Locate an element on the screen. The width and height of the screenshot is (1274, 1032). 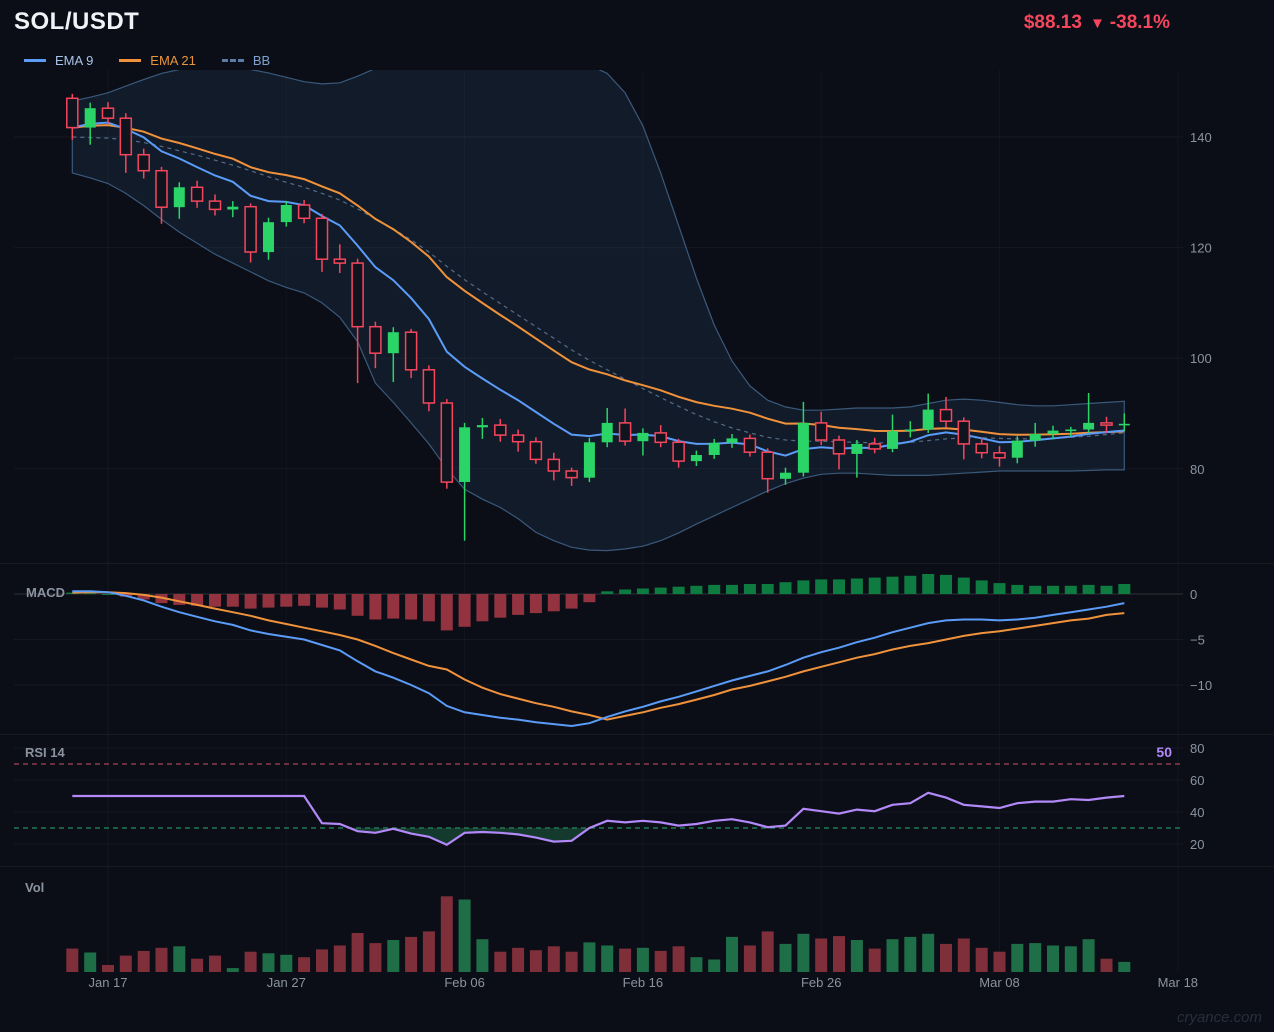
price-block: $88.13 ▼ -38.1% is located at coordinates (1097, 23).